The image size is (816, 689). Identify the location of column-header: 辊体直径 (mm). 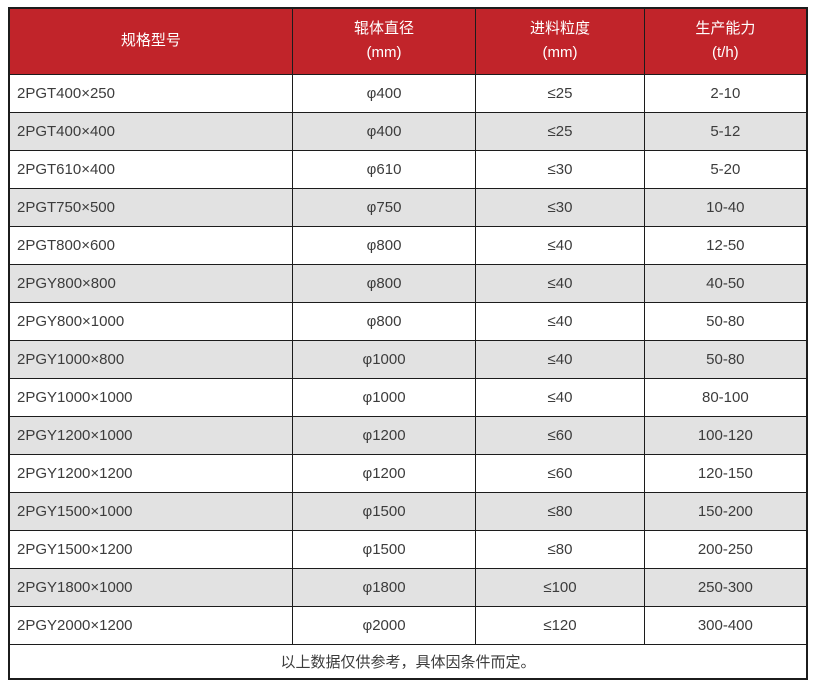
(384, 41).